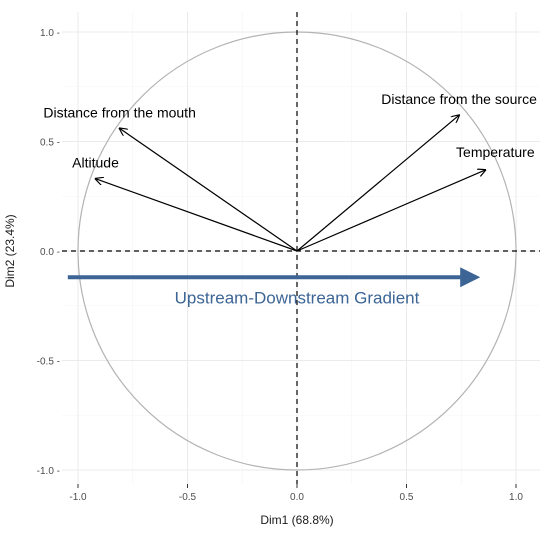  I want to click on gradient-label: Upstream-Downstream Gradient, so click(297, 297).